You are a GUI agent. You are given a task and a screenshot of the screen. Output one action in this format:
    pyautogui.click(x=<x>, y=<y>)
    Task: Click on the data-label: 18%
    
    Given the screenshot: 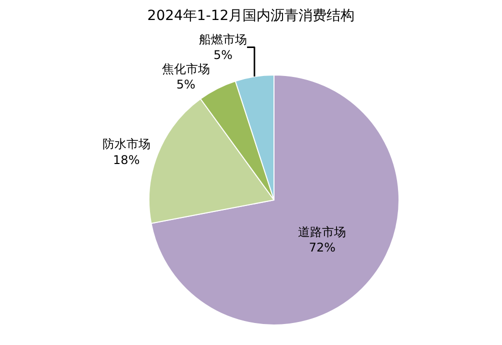 What is the action you would take?
    pyautogui.click(x=126, y=159)
    